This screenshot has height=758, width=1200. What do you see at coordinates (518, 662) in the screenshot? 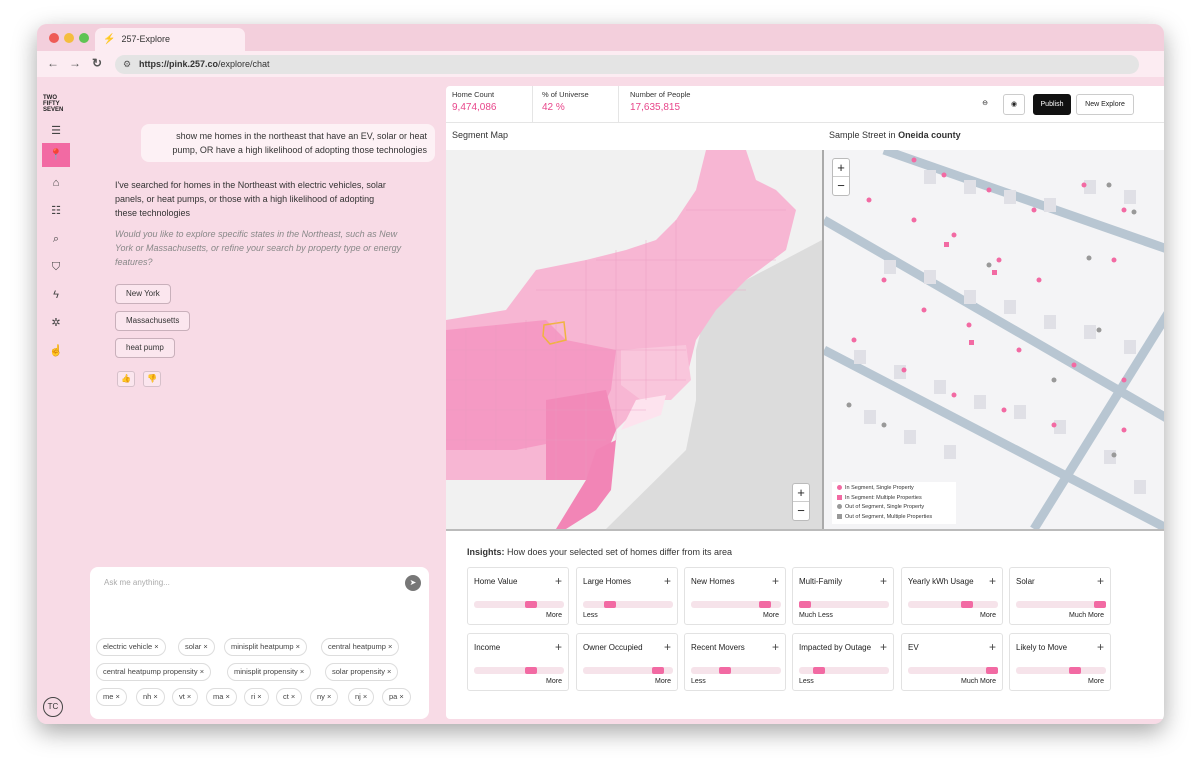
I see `insight-card: Income + More` at bounding box center [518, 662].